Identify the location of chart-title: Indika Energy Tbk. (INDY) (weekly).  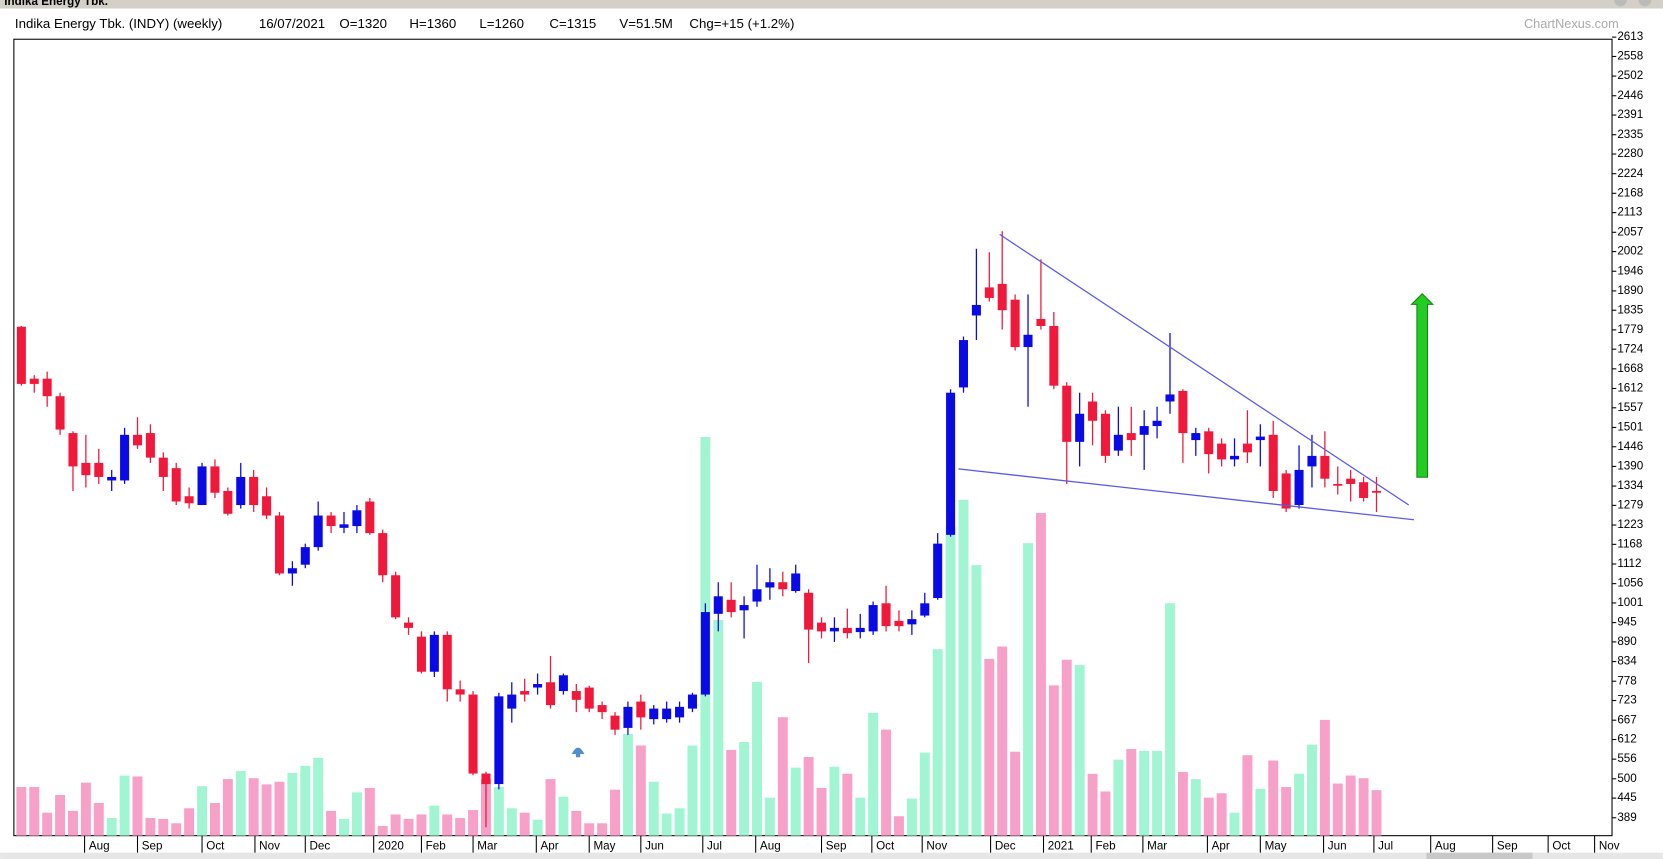
(118, 23).